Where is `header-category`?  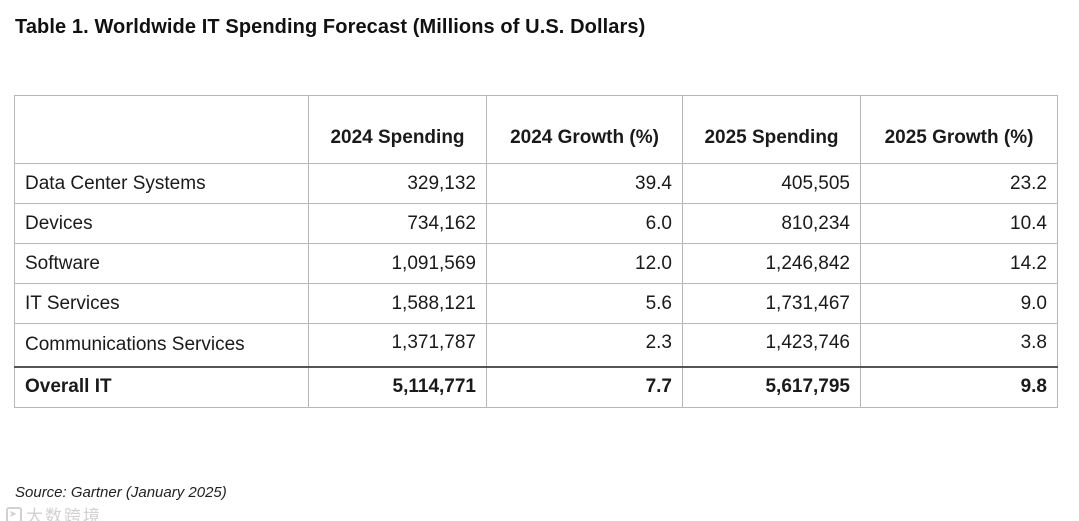 header-category is located at coordinates (161, 129).